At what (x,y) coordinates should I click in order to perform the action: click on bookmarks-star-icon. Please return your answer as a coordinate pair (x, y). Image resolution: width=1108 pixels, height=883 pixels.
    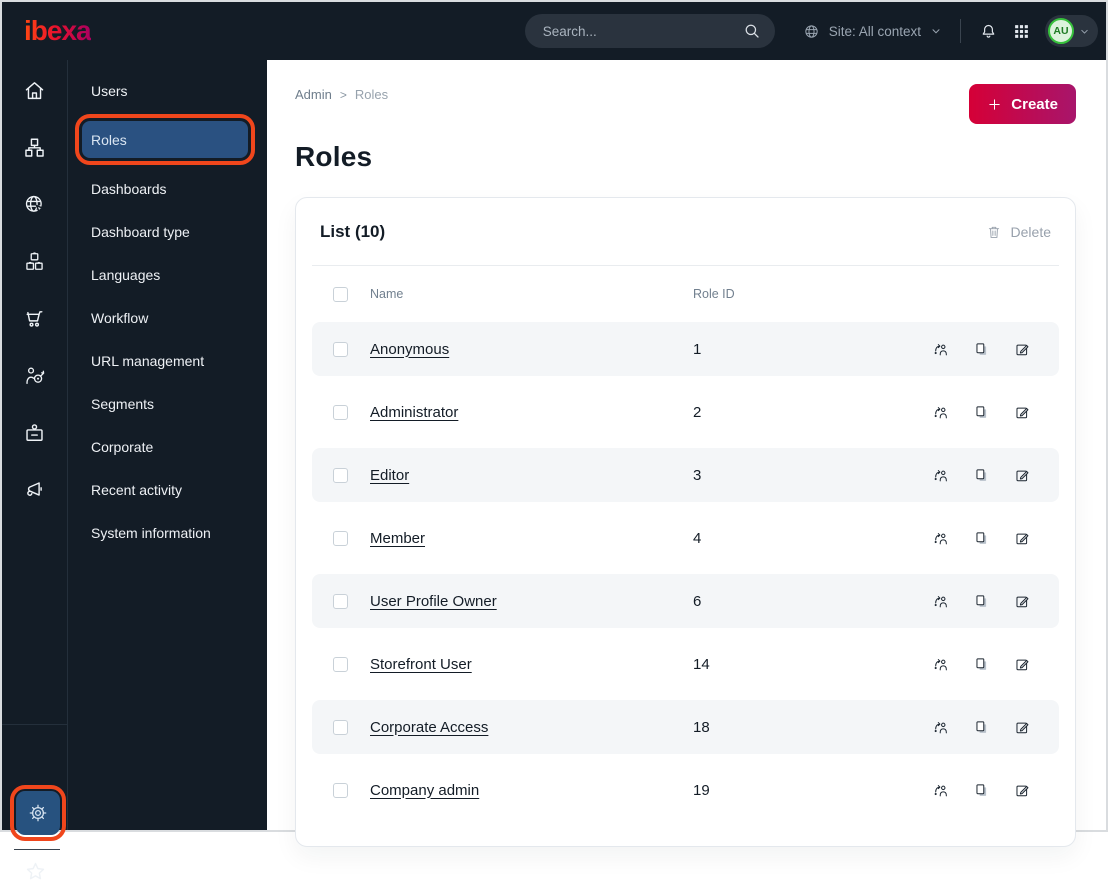
    Looking at the image, I should click on (35, 871).